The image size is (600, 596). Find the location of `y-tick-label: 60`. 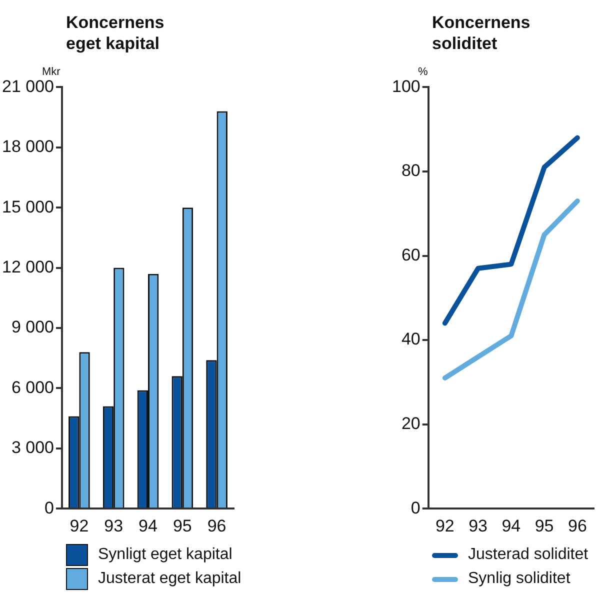

y-tick-label: 60 is located at coordinates (410, 254).